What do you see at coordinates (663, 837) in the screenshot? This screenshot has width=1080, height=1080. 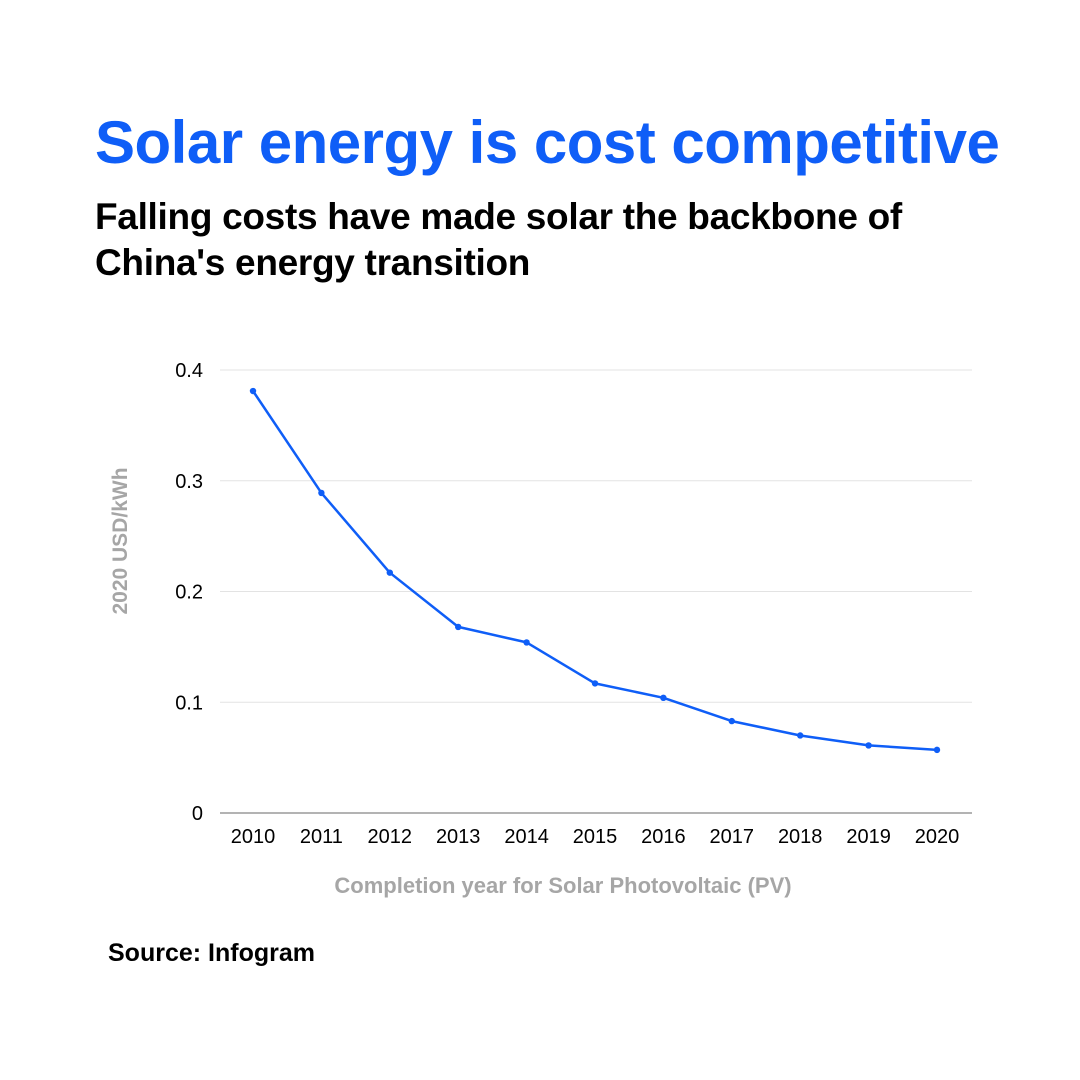 I see `x-tick-label: 2016` at bounding box center [663, 837].